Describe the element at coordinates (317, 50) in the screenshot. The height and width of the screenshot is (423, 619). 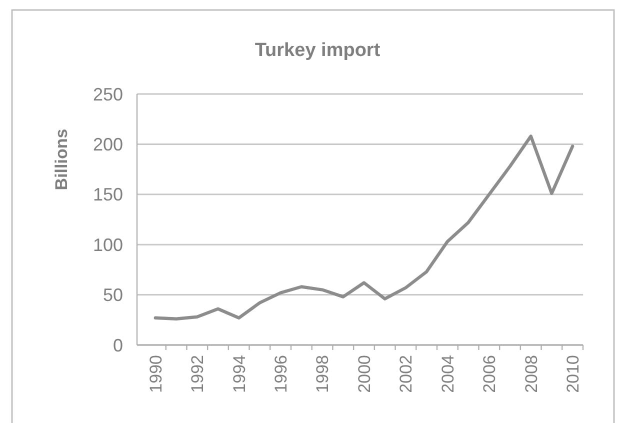
I see `chart-title: Turkey import` at that location.